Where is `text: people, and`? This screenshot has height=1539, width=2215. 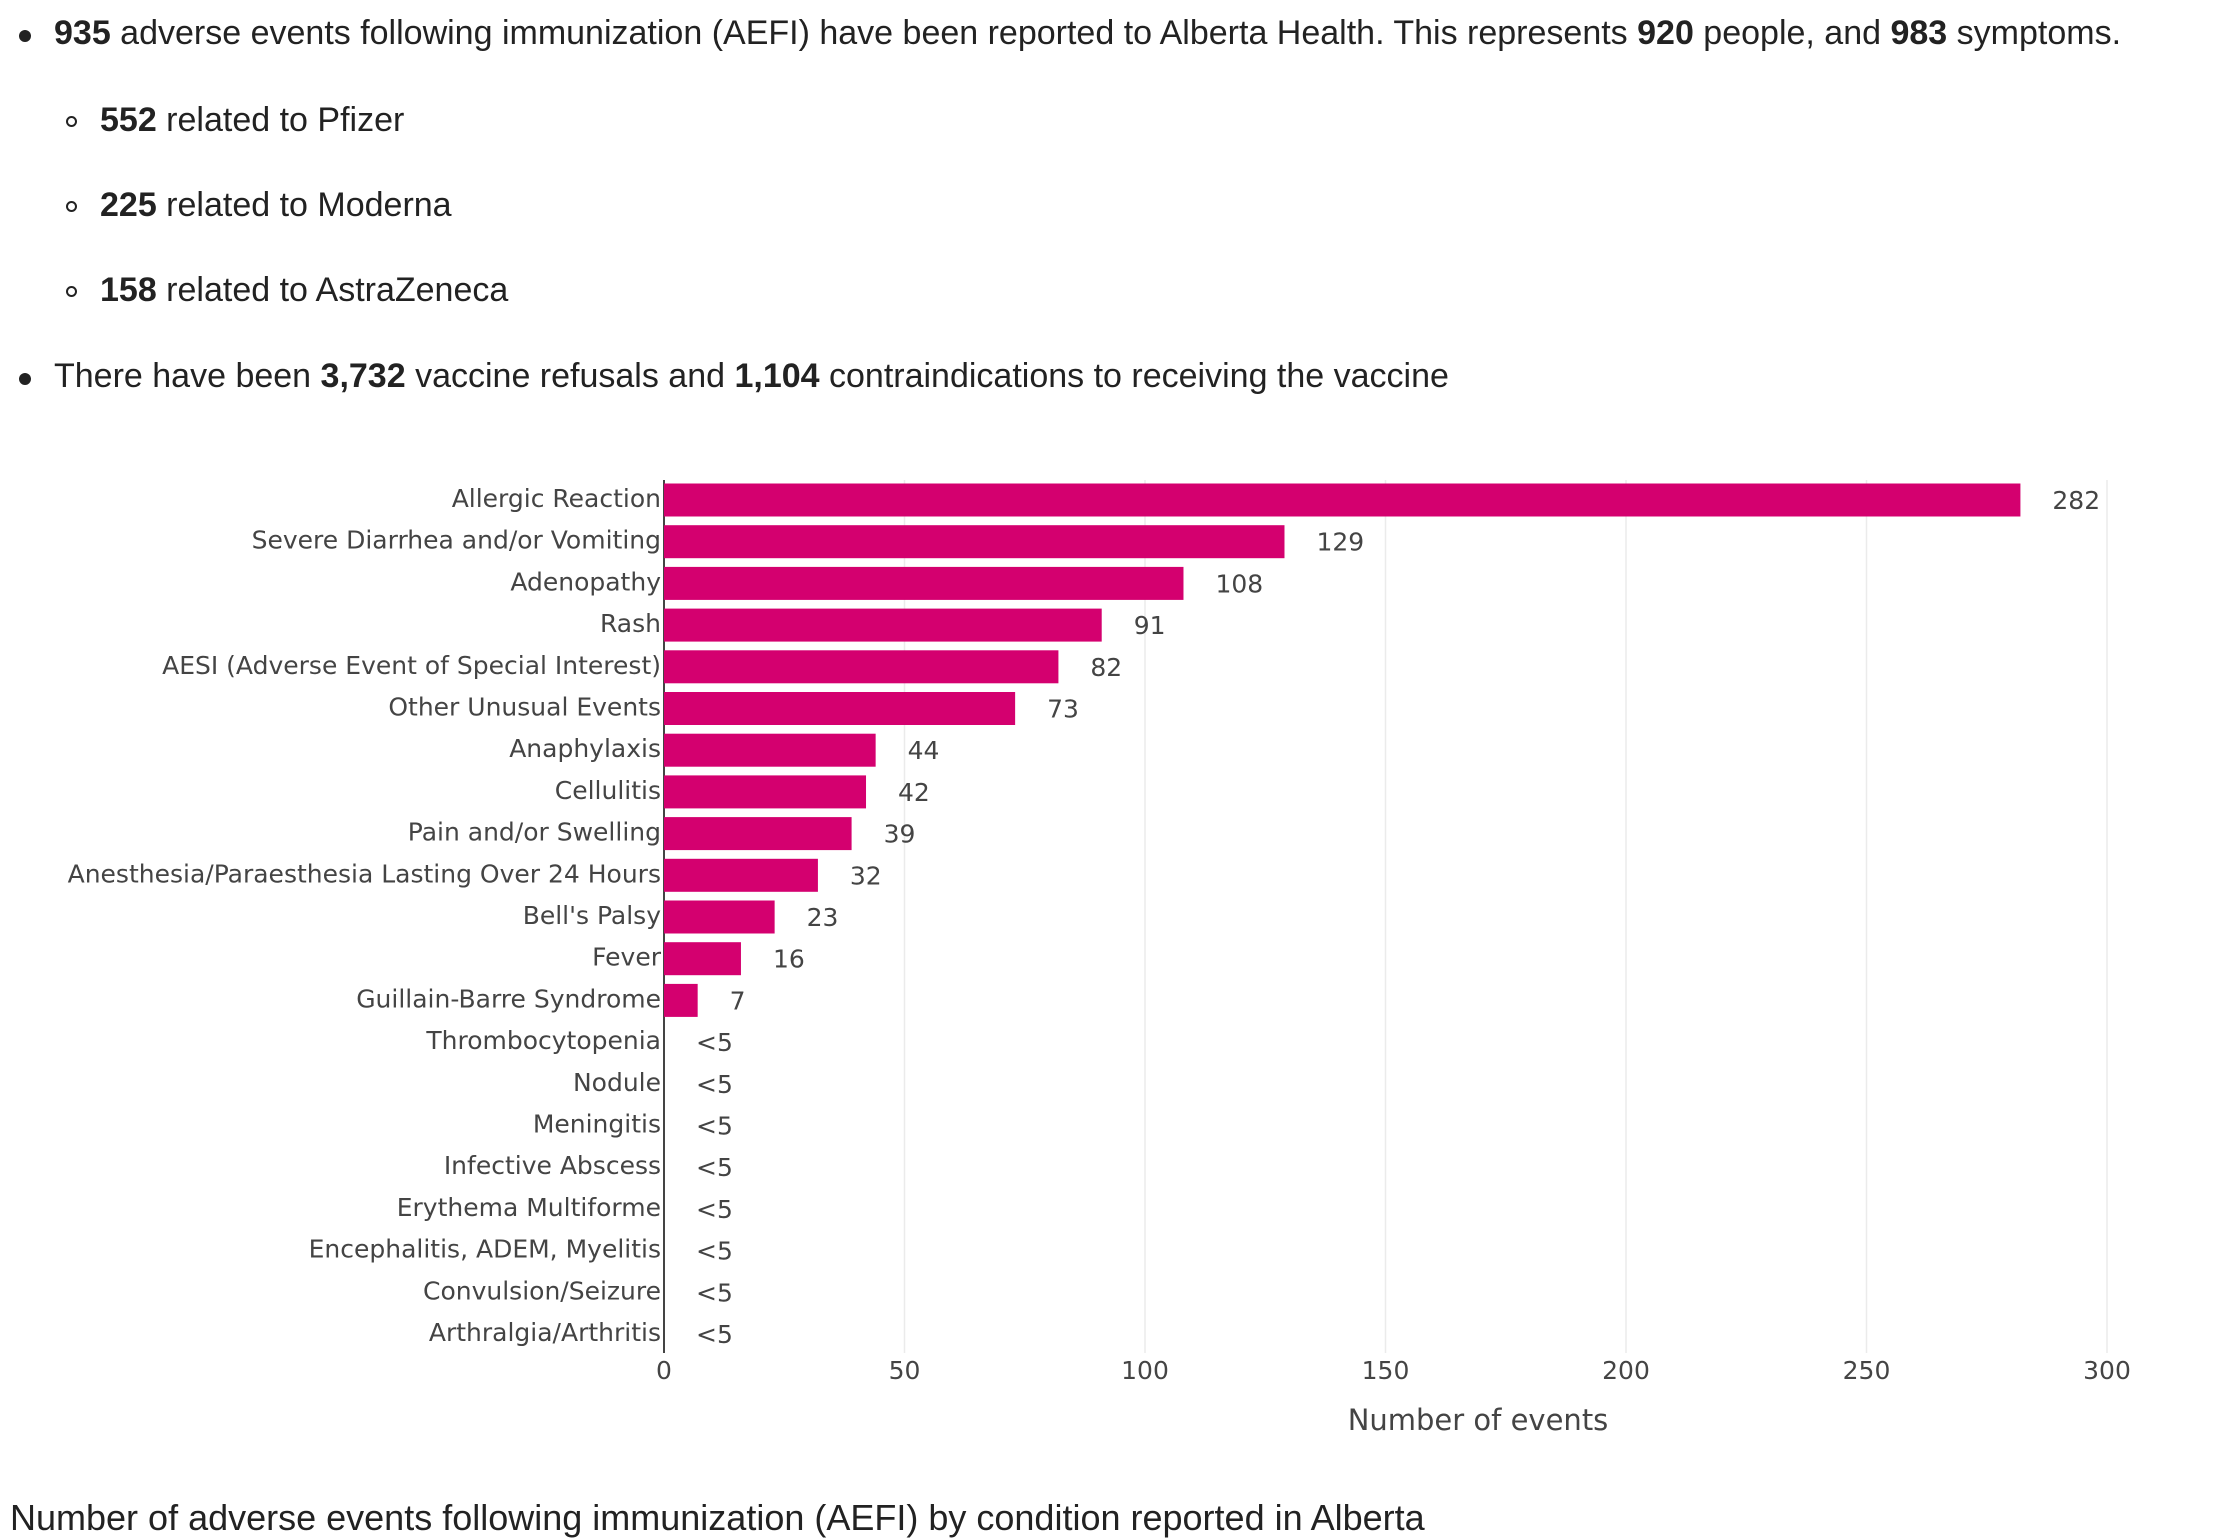
text: people, and is located at coordinates (1792, 33).